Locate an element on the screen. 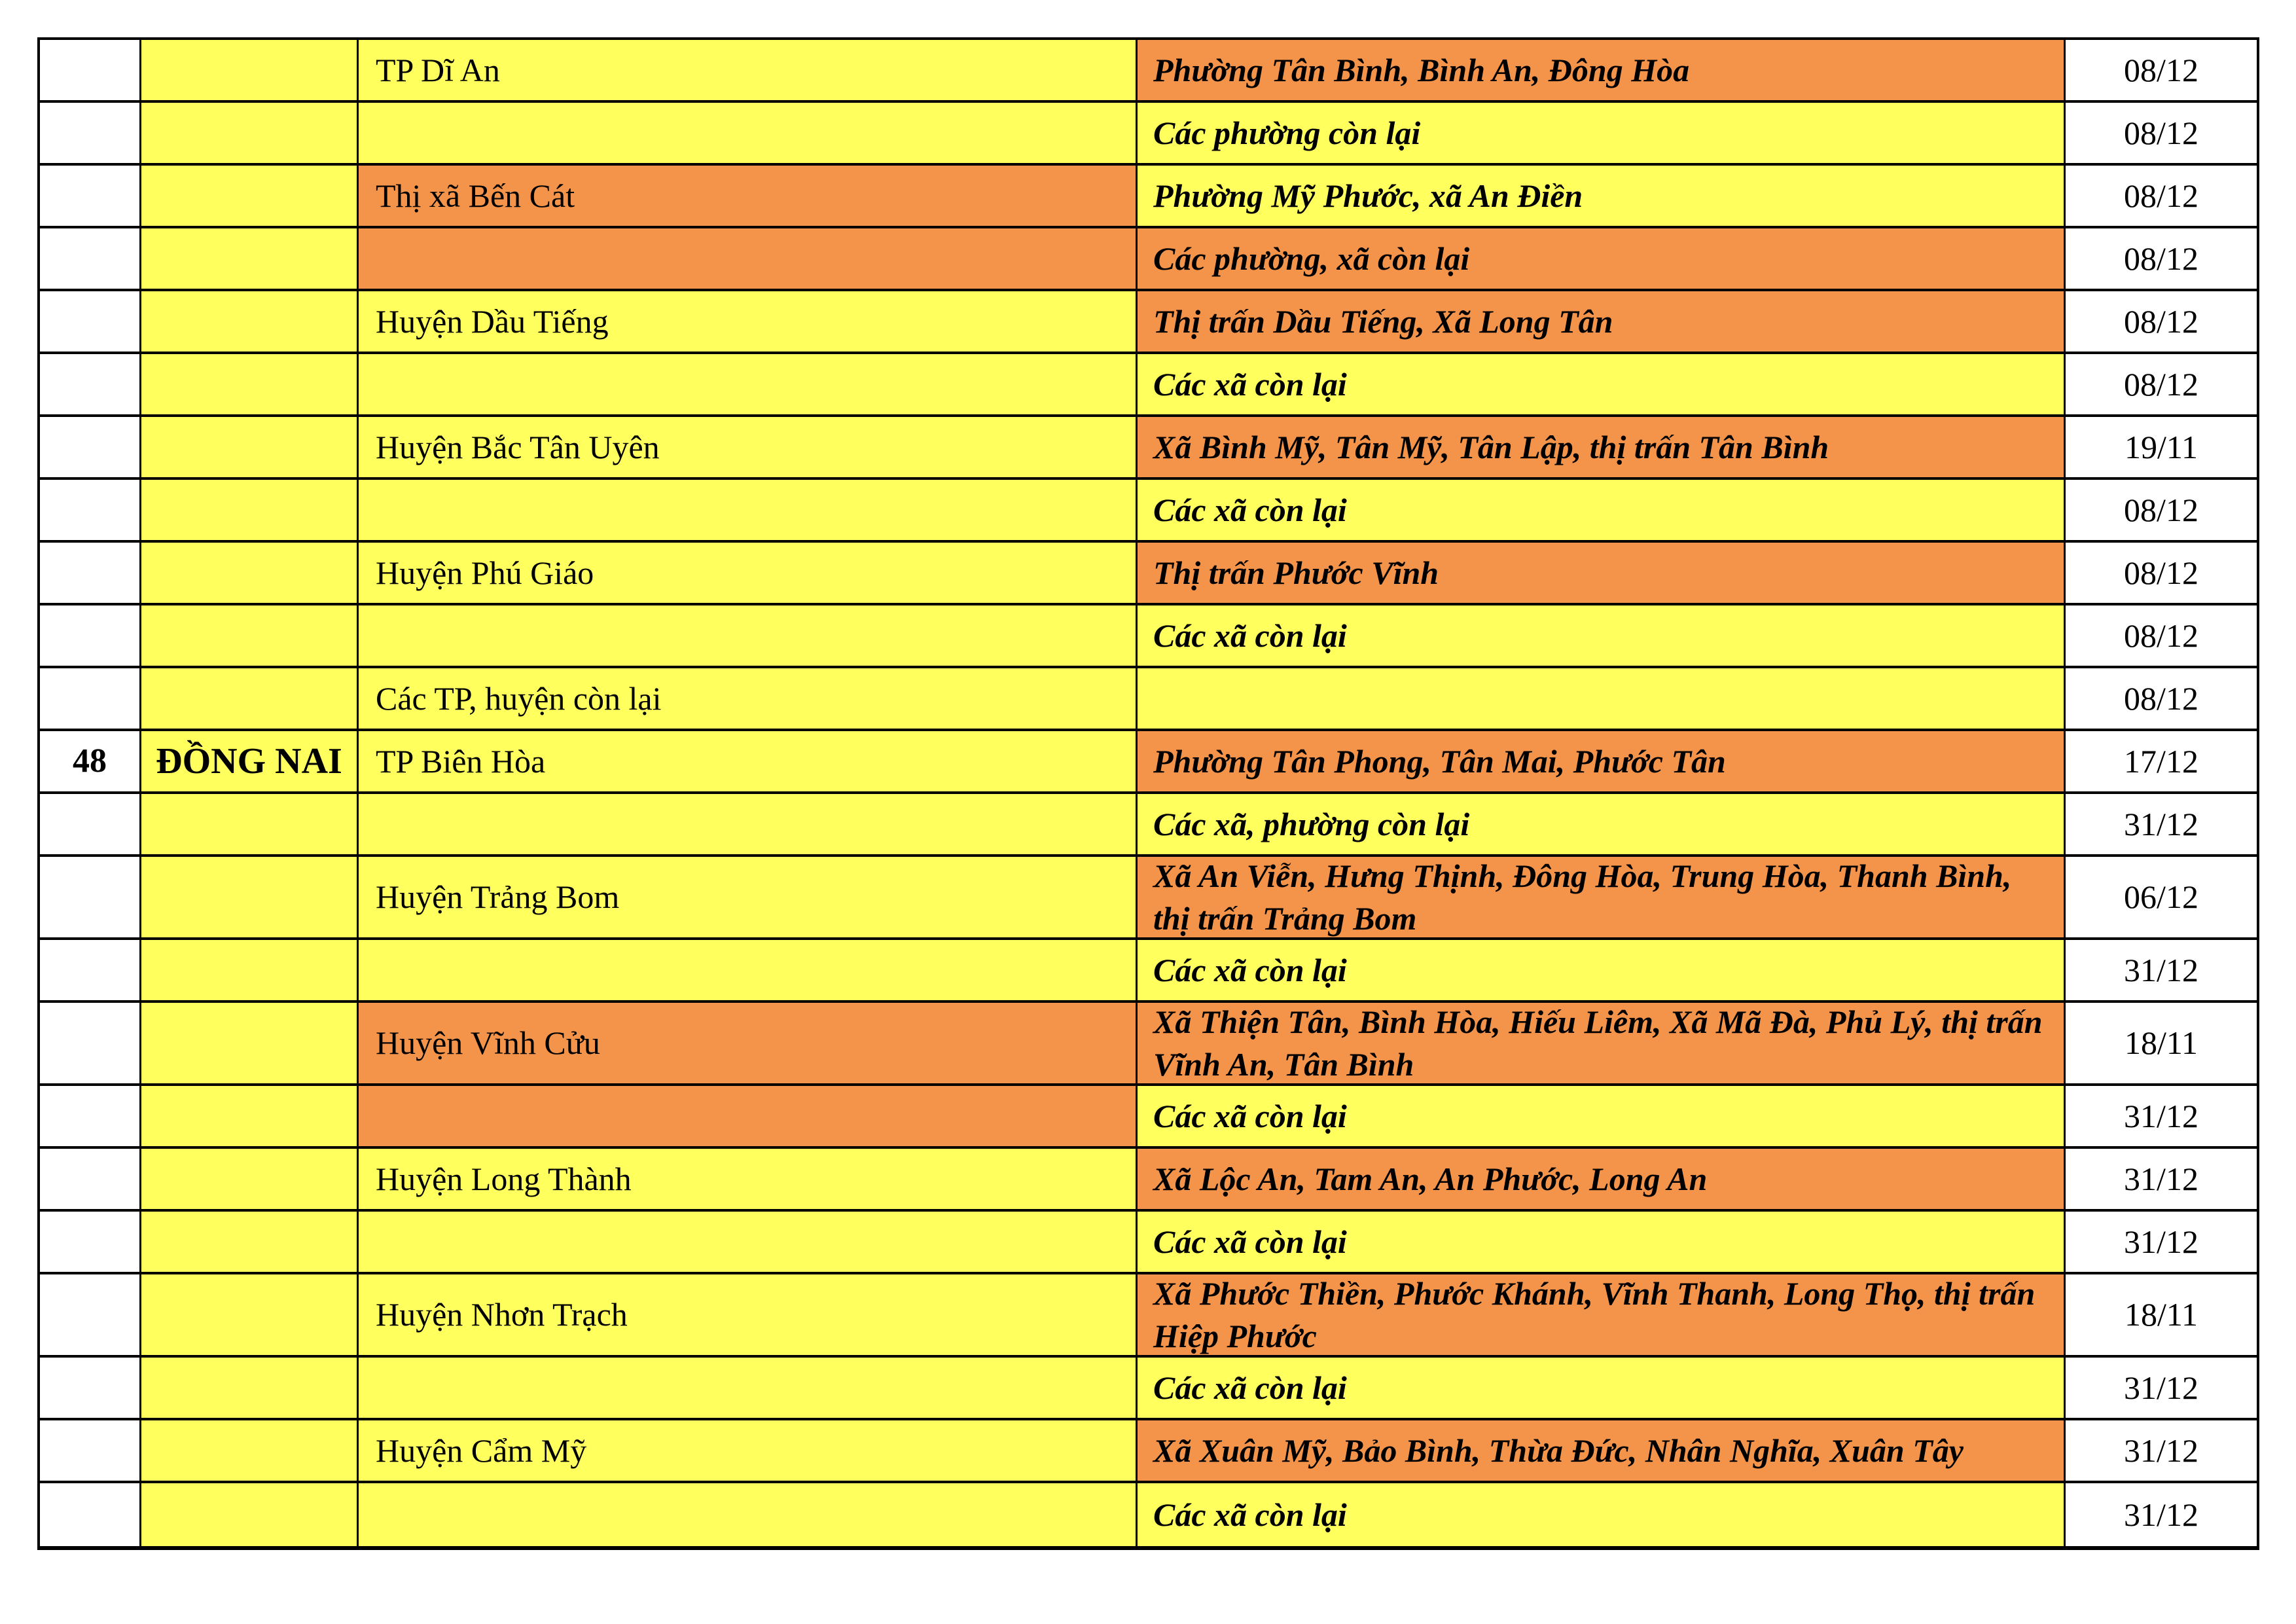  wards-cell: Xã Lộc An, Tam An, An Phước, Long An is located at coordinates (1602, 1179).